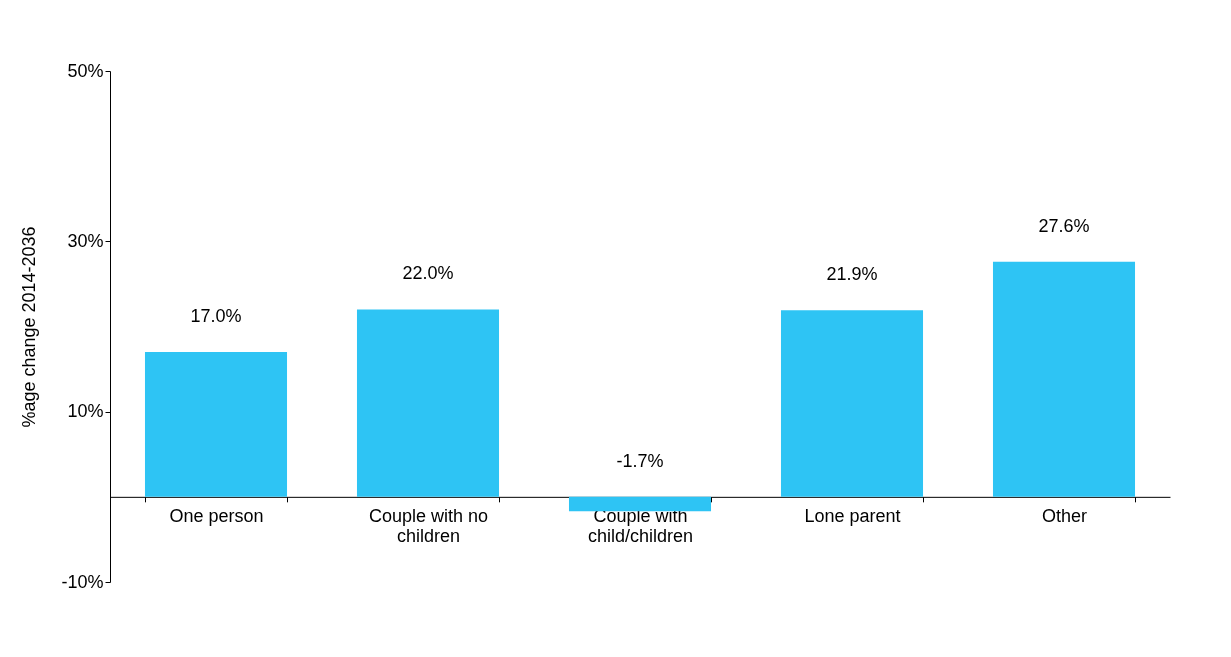 The height and width of the screenshot is (657, 1231). I want to click on y-tick-label: 50%, so click(85, 70).